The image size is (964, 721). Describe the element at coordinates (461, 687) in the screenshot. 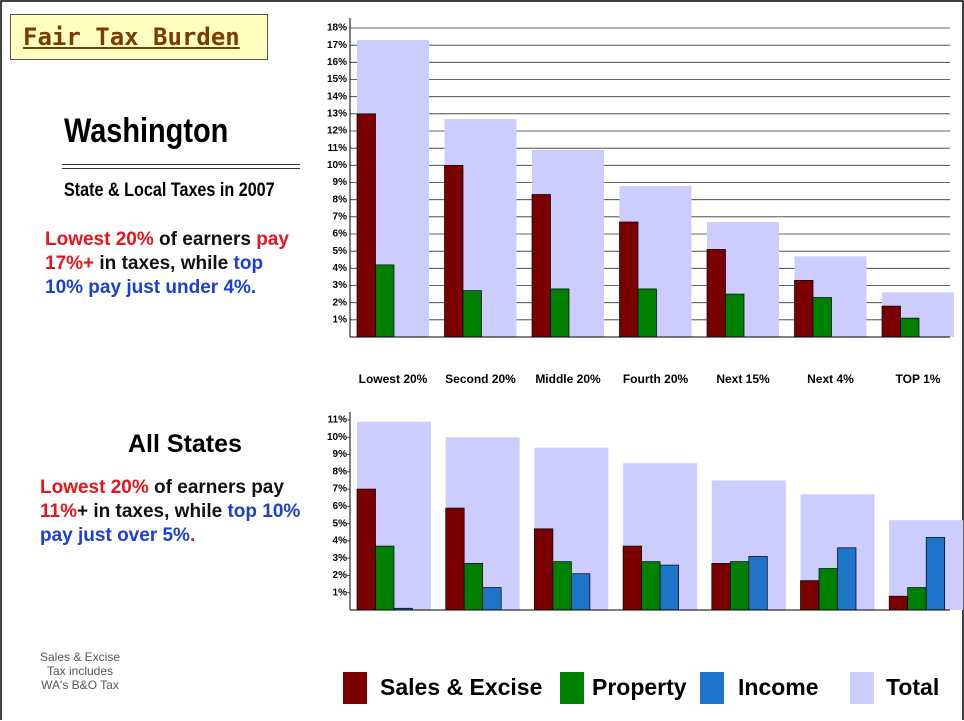

I see `legend-label: Sales & Excise` at that location.